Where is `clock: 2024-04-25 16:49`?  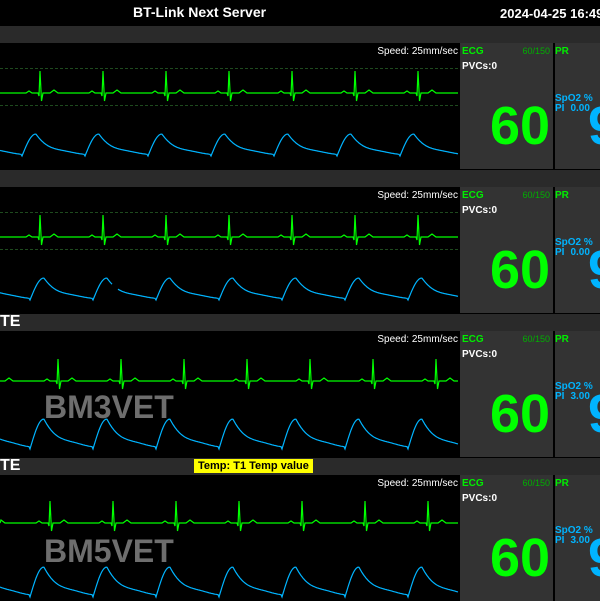
clock: 2024-04-25 16:49 is located at coordinates (550, 13).